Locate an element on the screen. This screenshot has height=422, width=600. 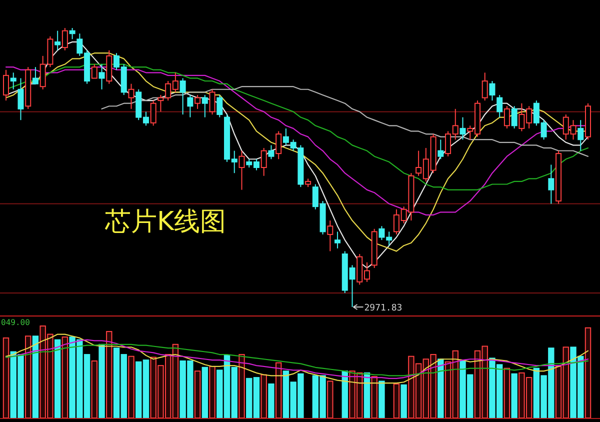
annotation: 2971.83 is located at coordinates (383, 309).